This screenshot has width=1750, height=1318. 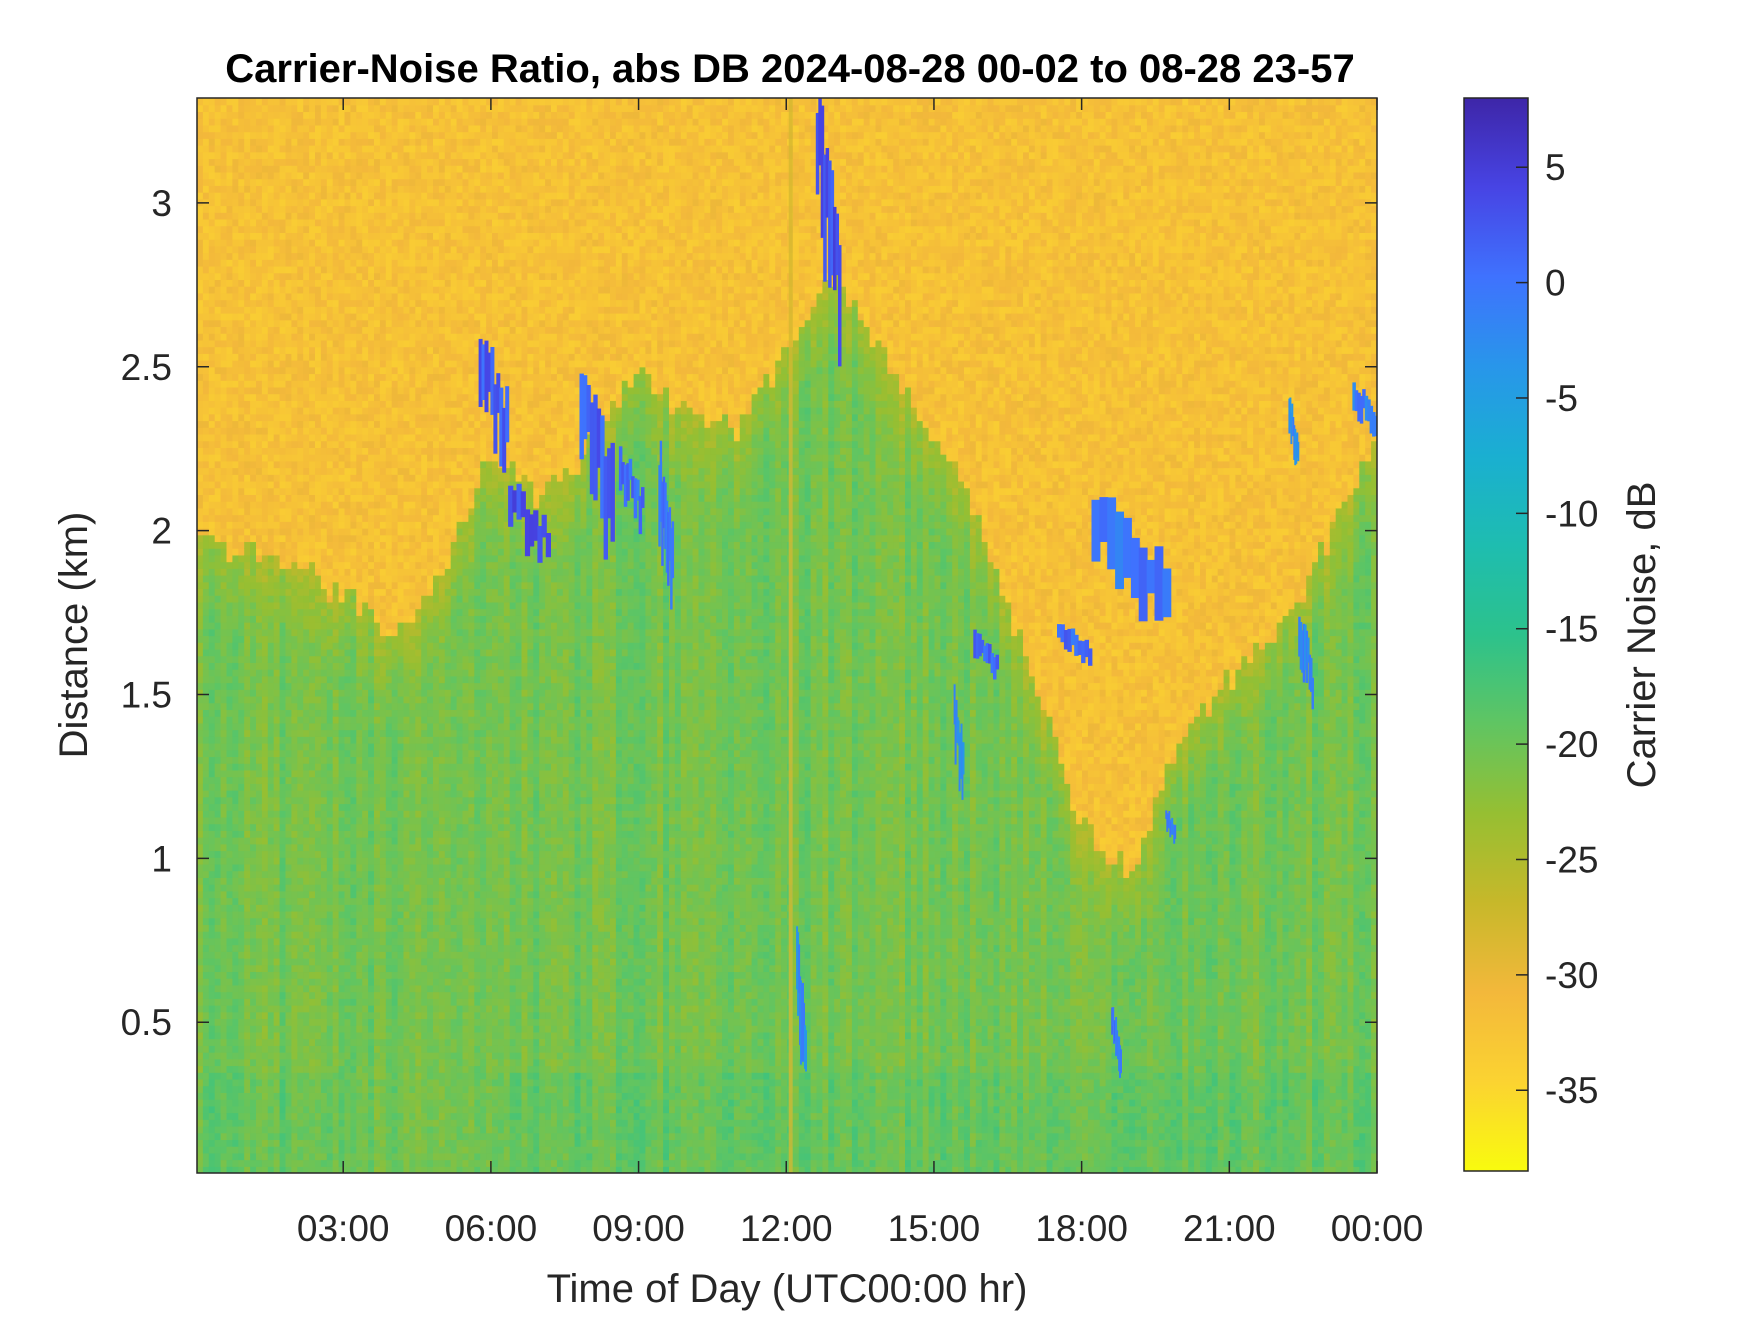 What do you see at coordinates (1571, 1090) in the screenshot?
I see `colorbar-tick-label: -35` at bounding box center [1571, 1090].